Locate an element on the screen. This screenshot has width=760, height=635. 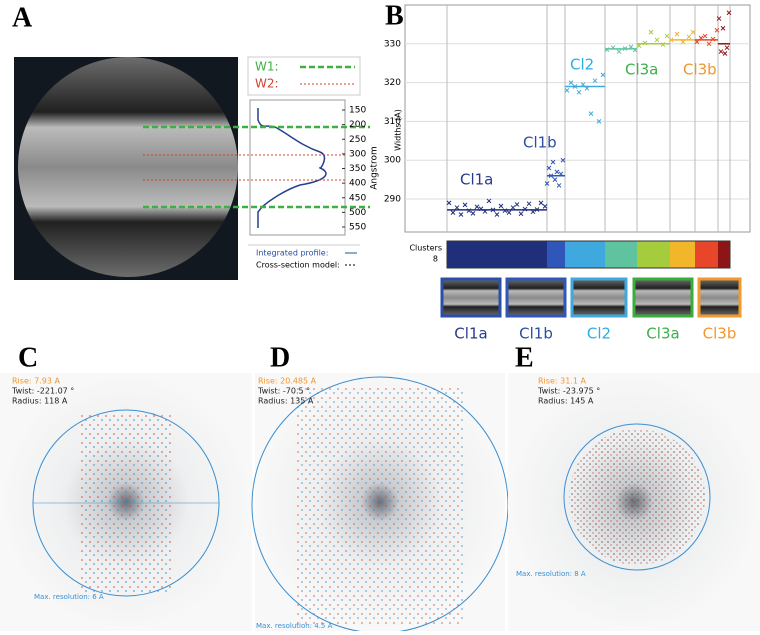
cluster-label: Cl1a is located at coordinates (476, 180).